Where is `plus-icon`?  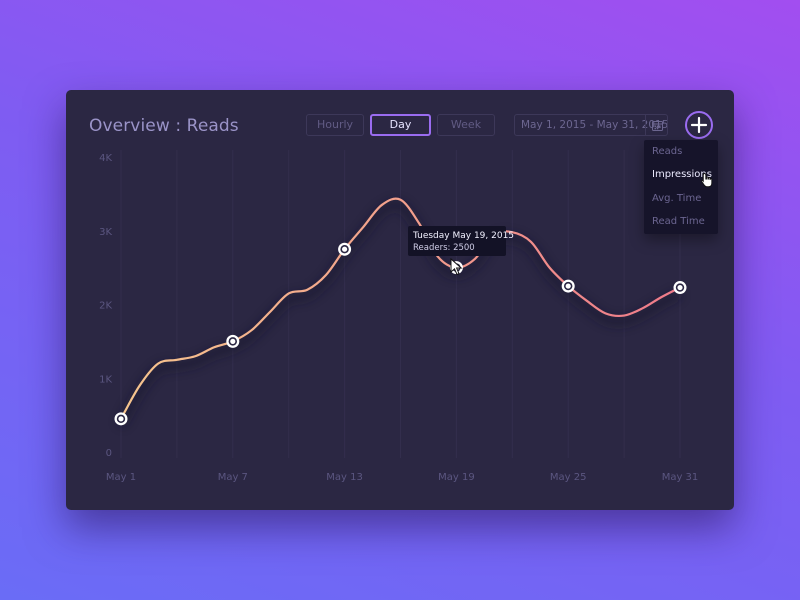
plus-icon is located at coordinates (699, 125).